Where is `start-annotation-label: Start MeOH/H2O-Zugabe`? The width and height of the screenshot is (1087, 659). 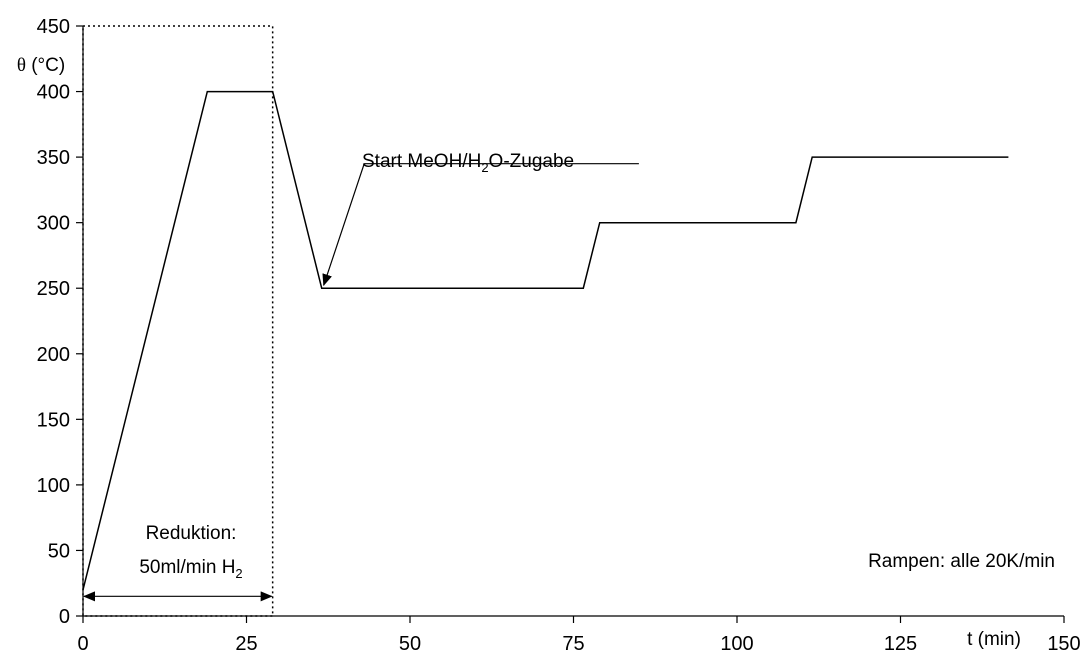
start-annotation-label: Start MeOH/H2O-Zugabe is located at coordinates (468, 163).